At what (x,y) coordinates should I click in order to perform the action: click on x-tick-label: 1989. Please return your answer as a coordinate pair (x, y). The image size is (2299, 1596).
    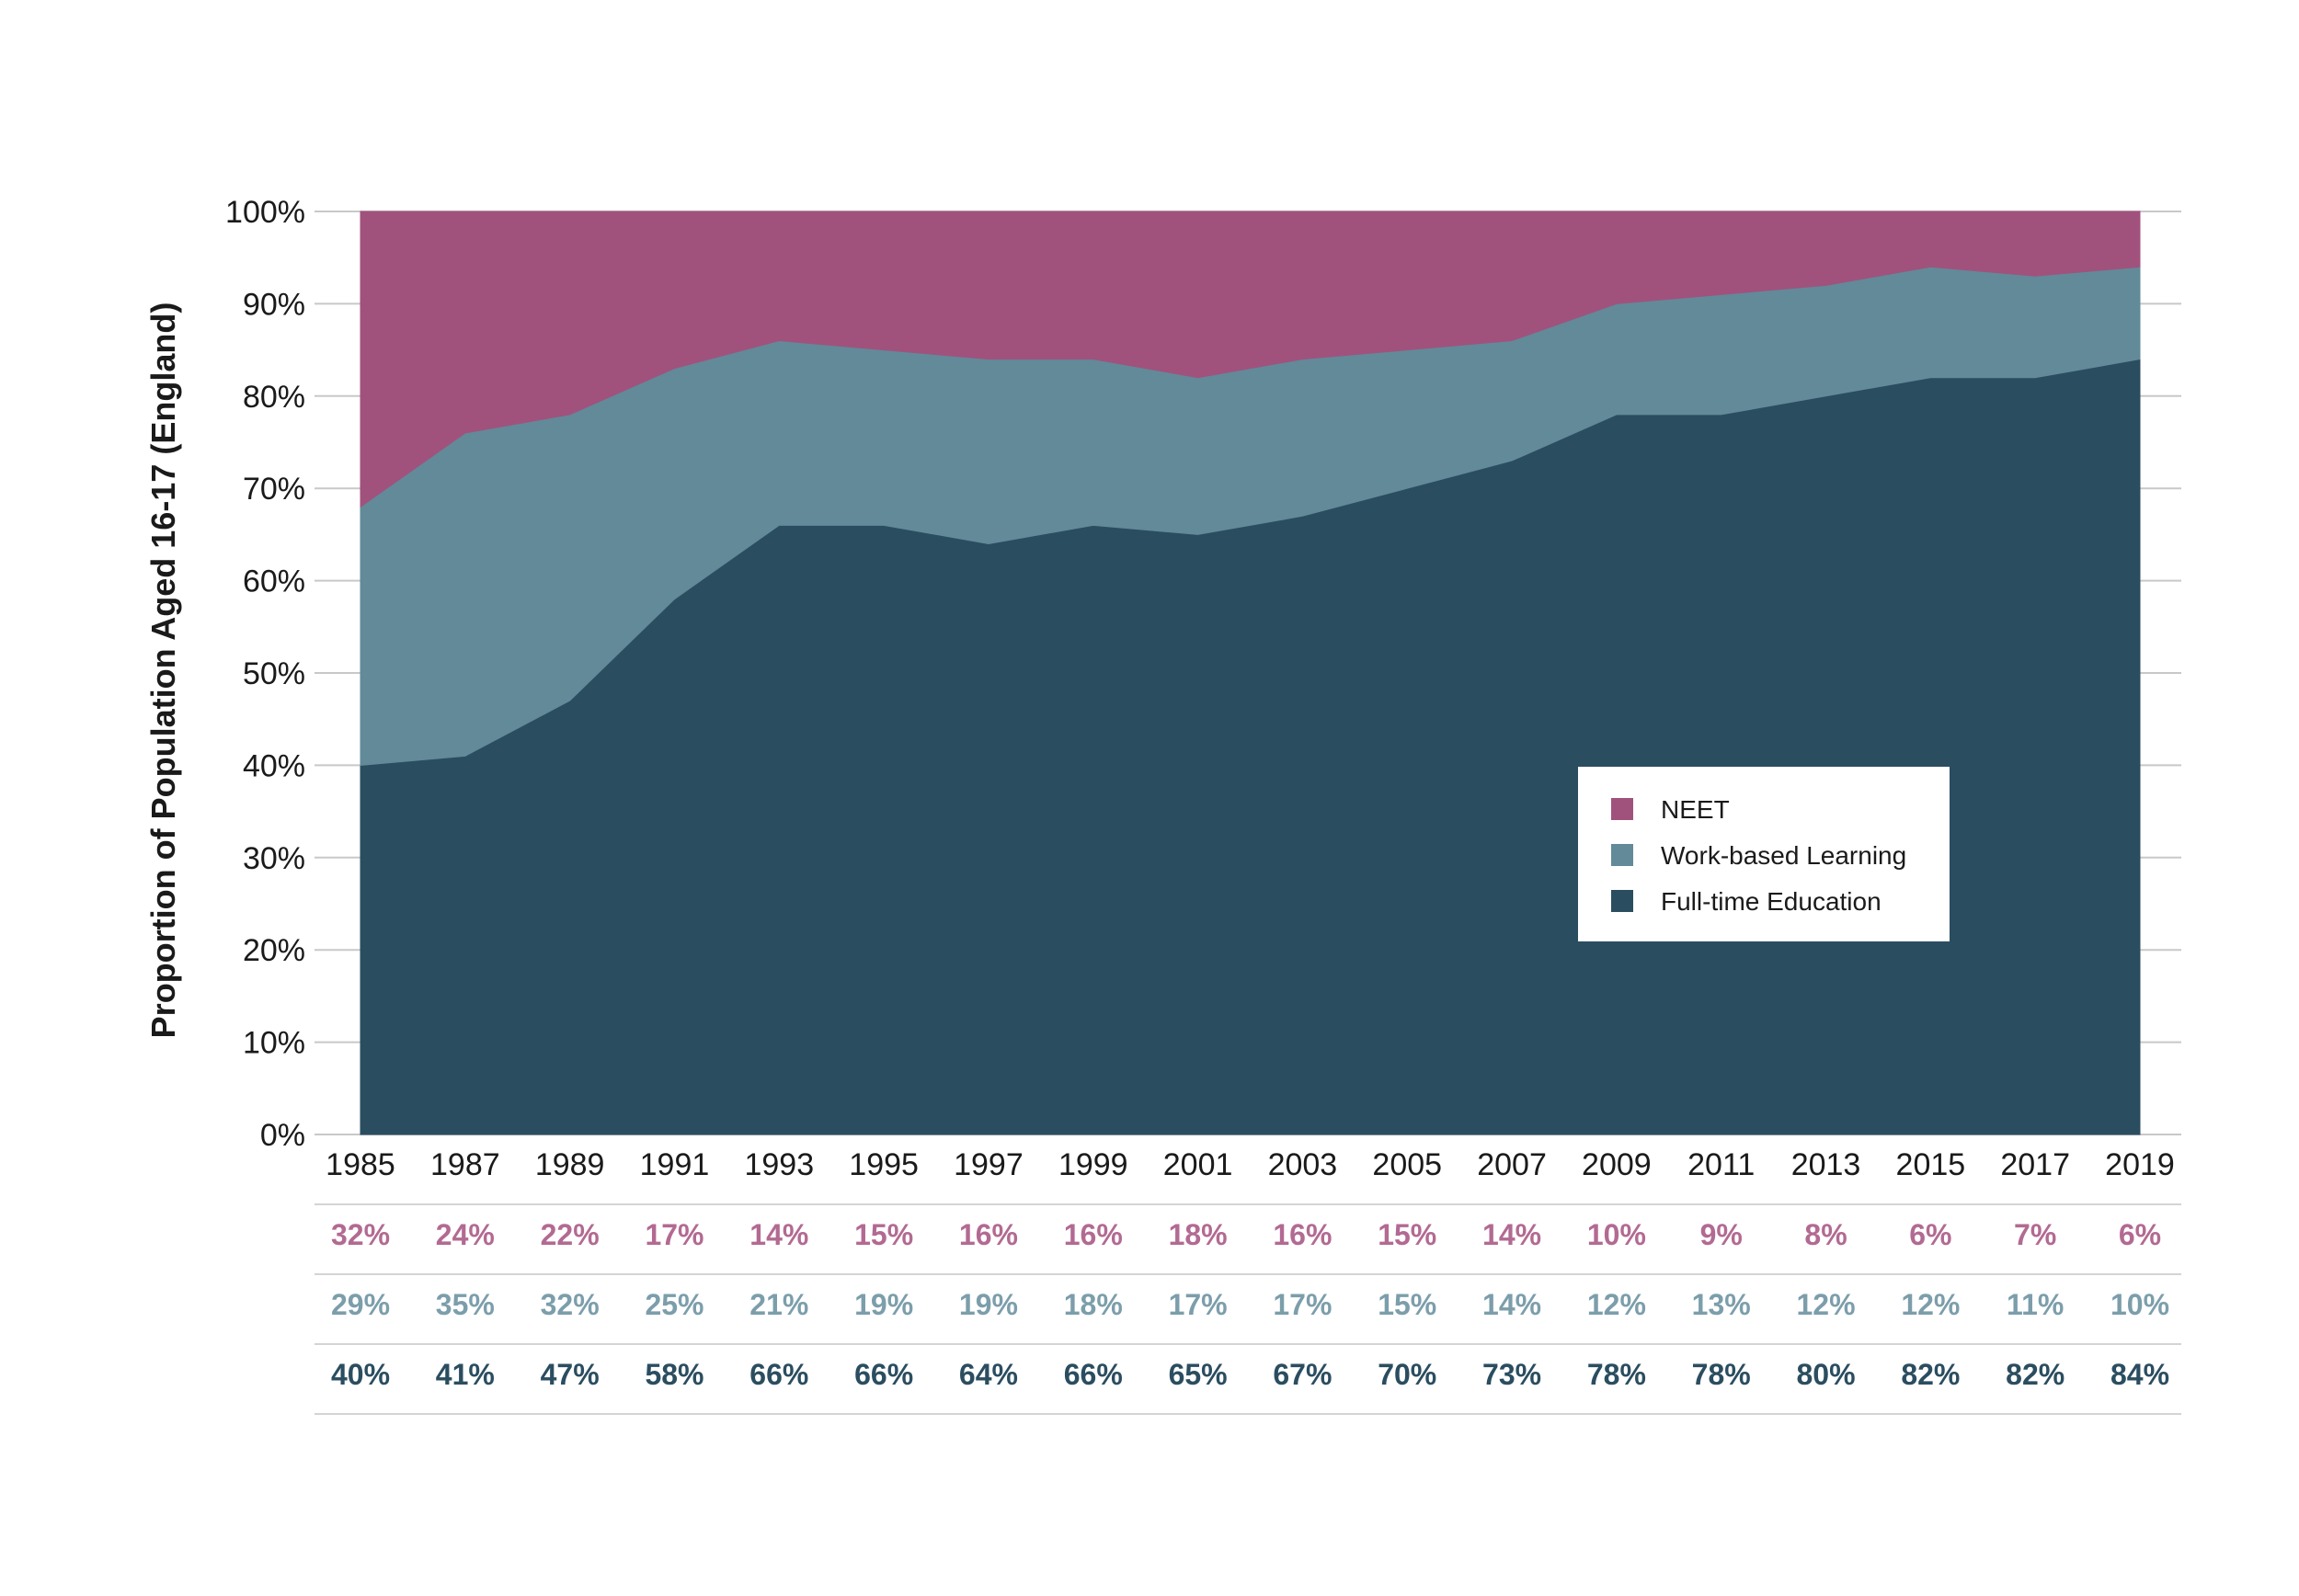
    Looking at the image, I should click on (570, 1164).